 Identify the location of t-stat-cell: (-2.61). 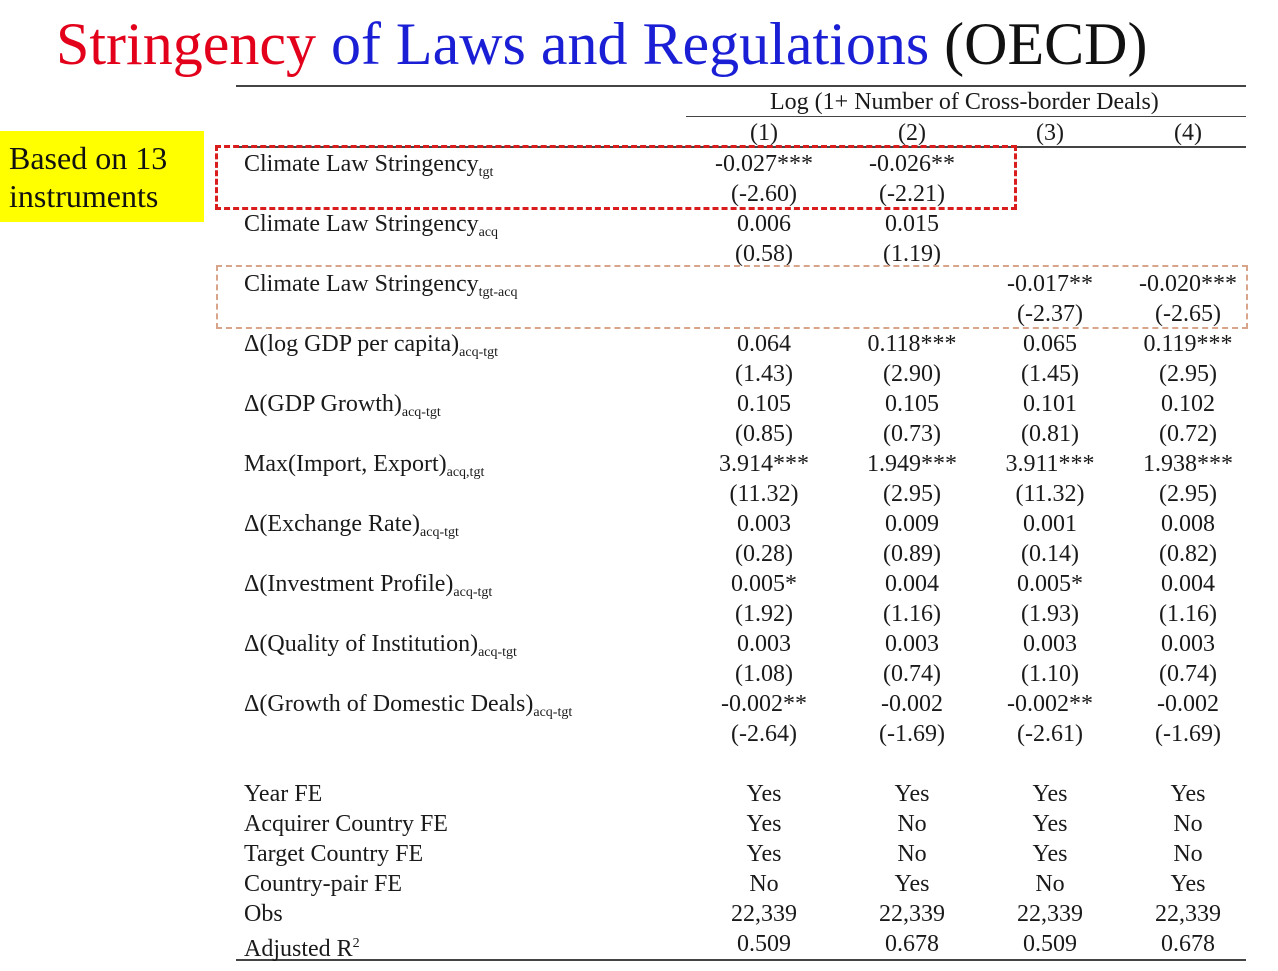
(1050, 734).